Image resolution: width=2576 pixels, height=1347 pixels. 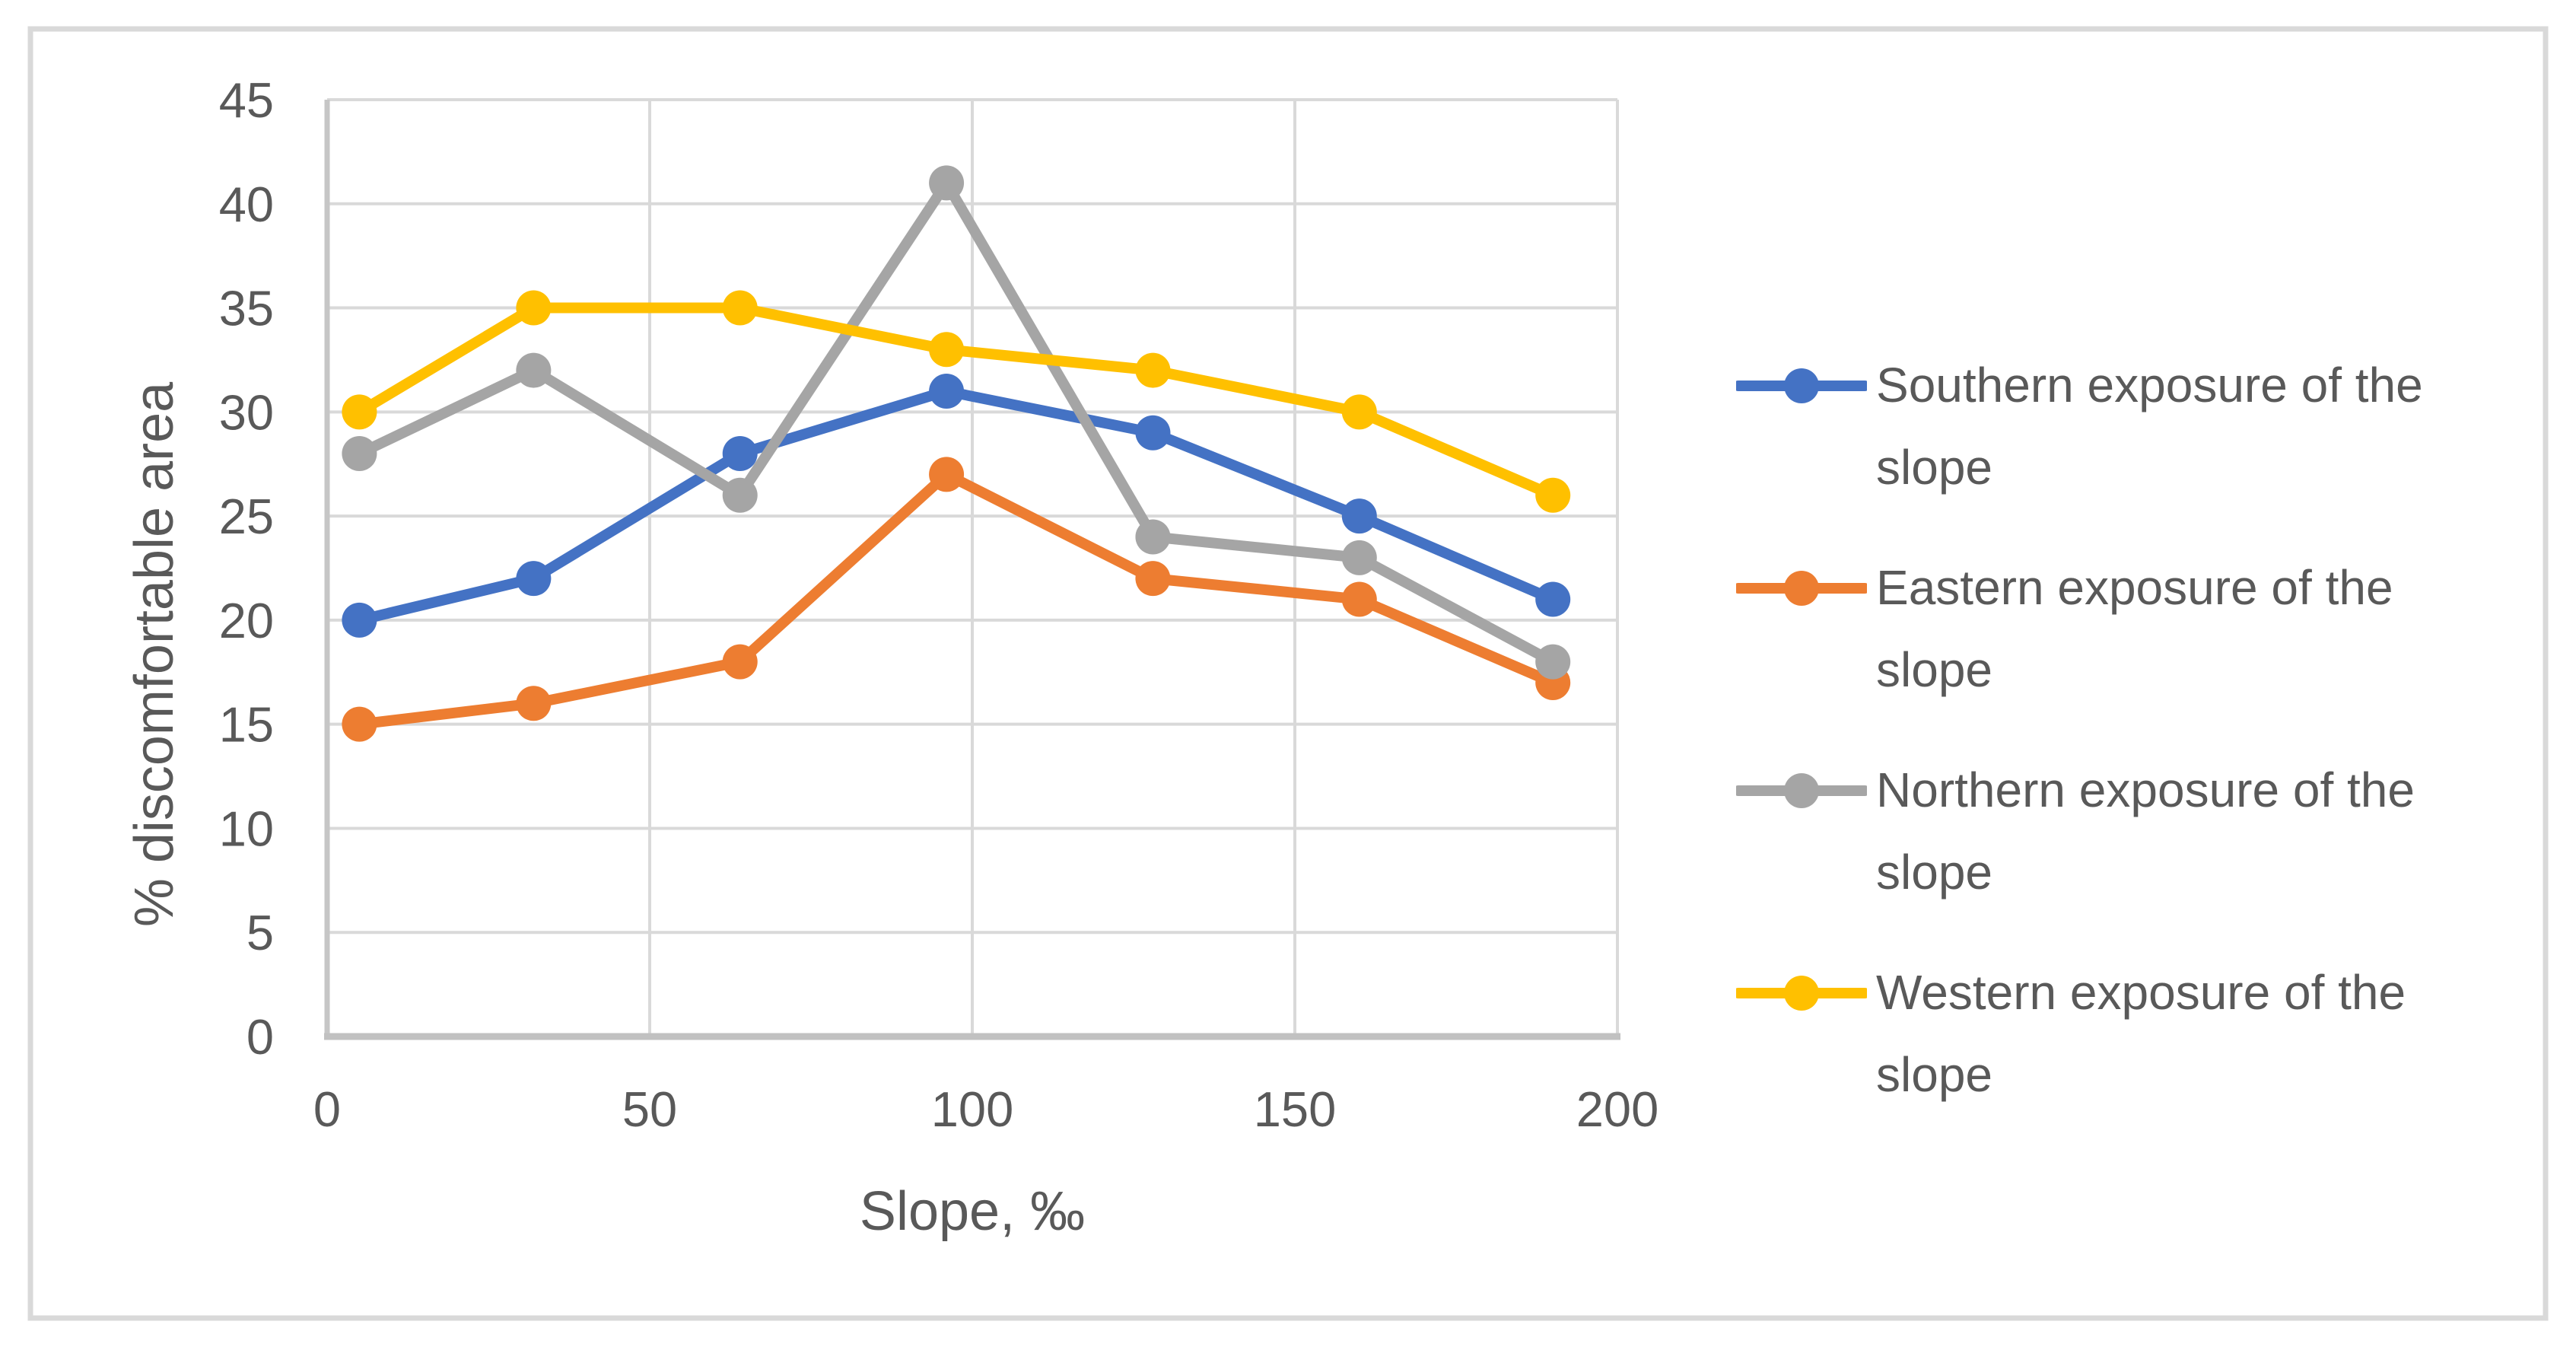 I want to click on legend-eastern-marker-icon, so click(x=1801, y=588).